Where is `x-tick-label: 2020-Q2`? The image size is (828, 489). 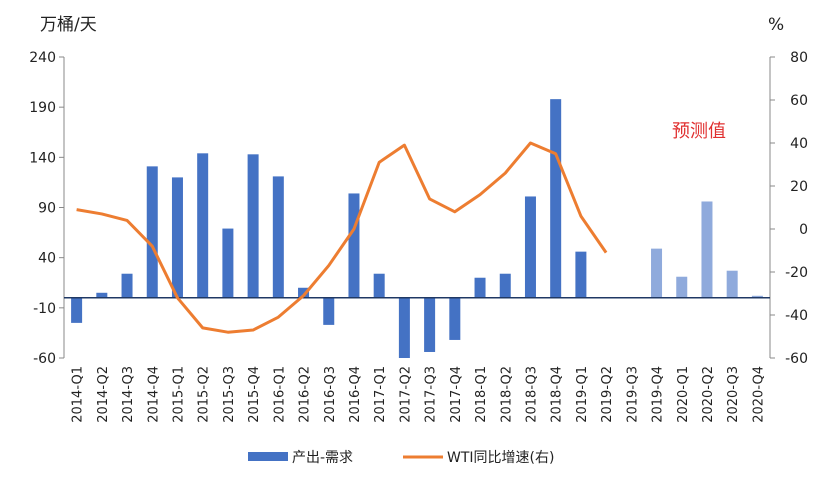
x-tick-label: 2020-Q2 is located at coordinates (708, 394).